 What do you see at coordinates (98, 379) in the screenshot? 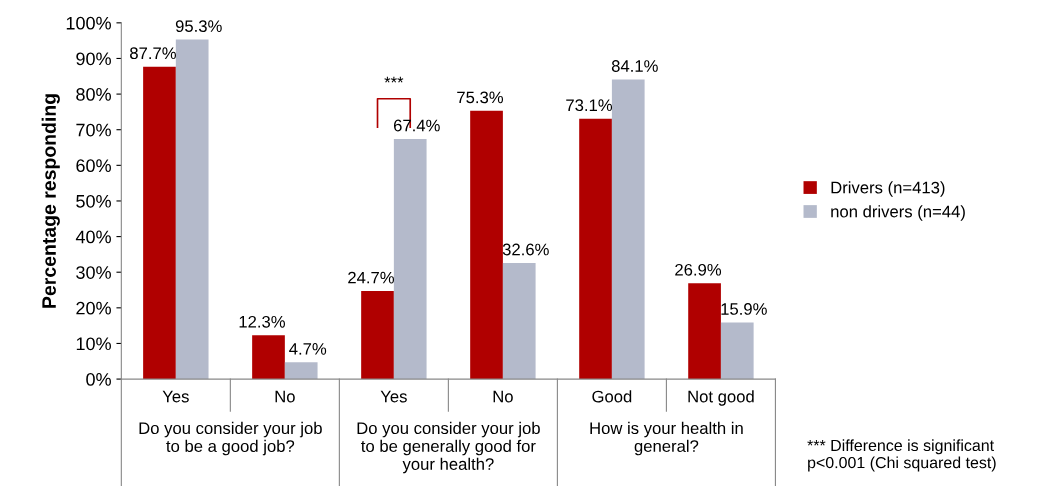
I see `y-tick-label: 0%` at bounding box center [98, 379].